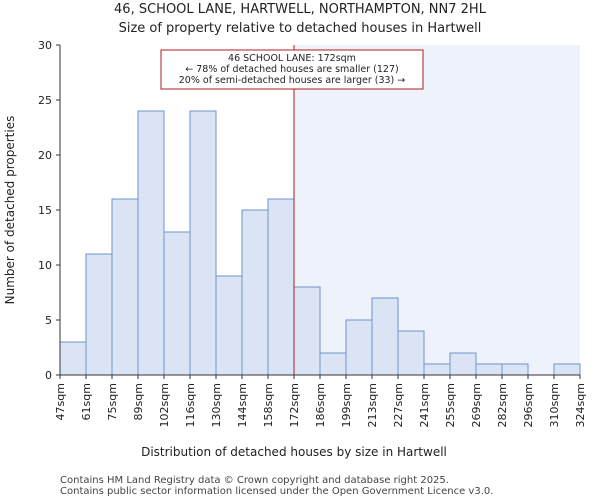 This screenshot has height=500, width=600. Describe the element at coordinates (398, 405) in the screenshot. I see `x-tick-label: 227sqm` at that location.